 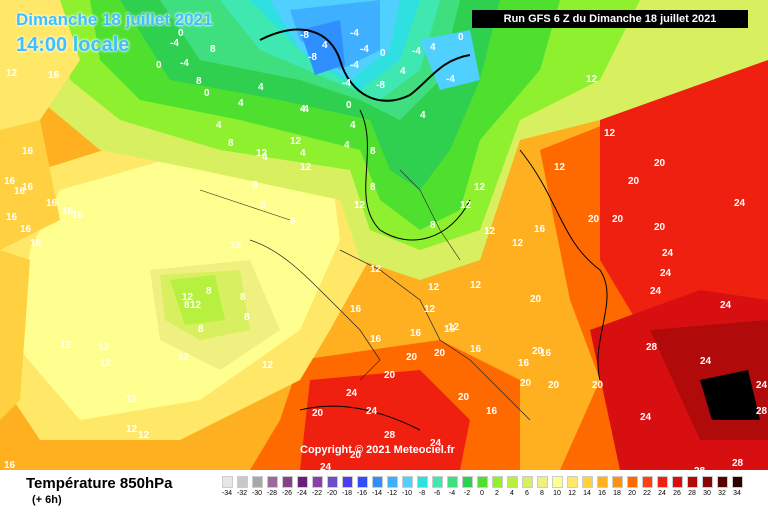 I want to click on scale-tick-label: -12, so click(x=392, y=493).